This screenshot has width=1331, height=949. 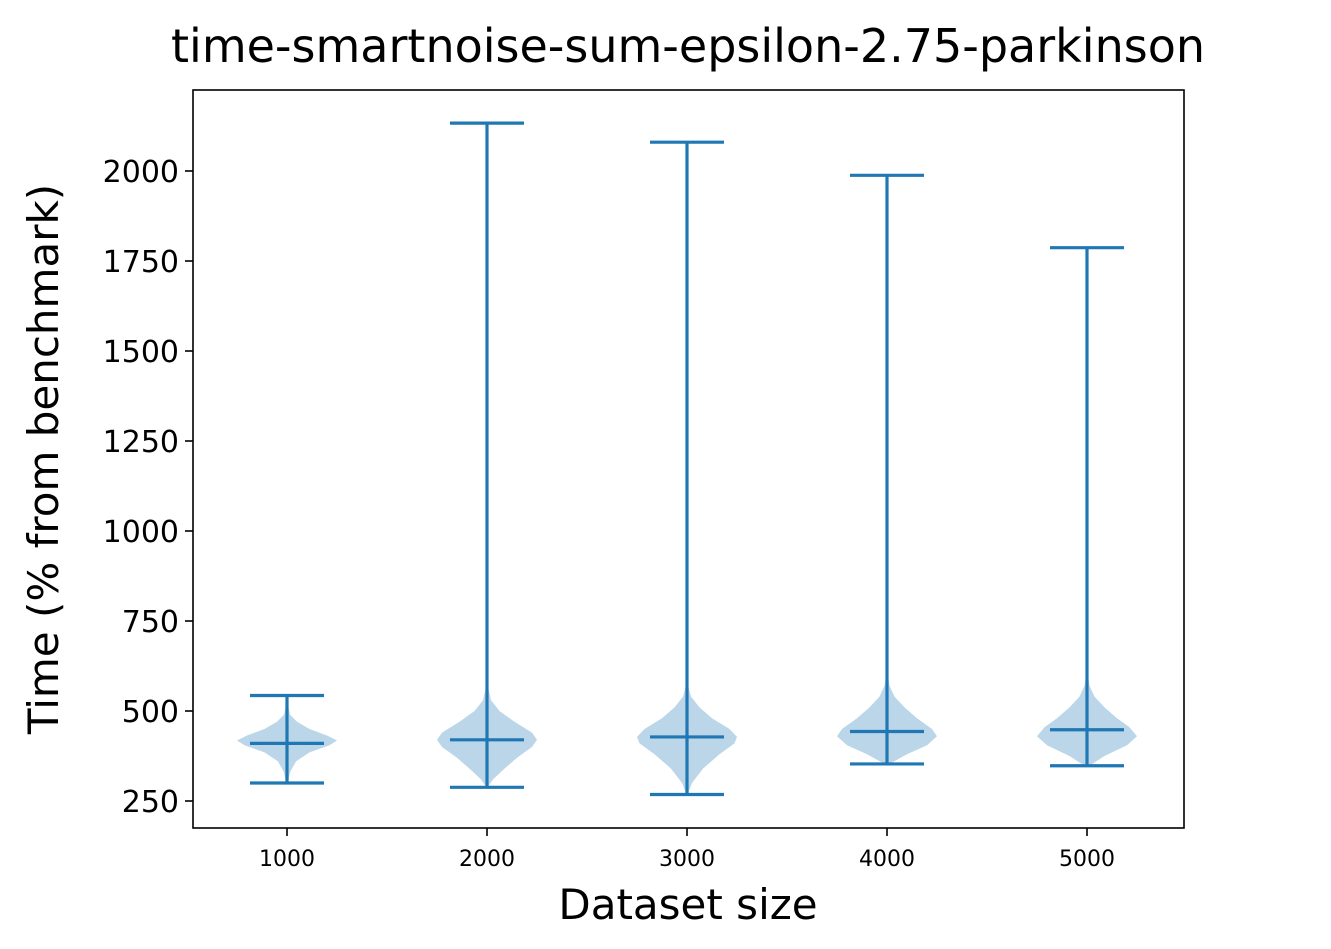 What do you see at coordinates (1087, 859) in the screenshot?
I see `x-tick-label: 5000` at bounding box center [1087, 859].